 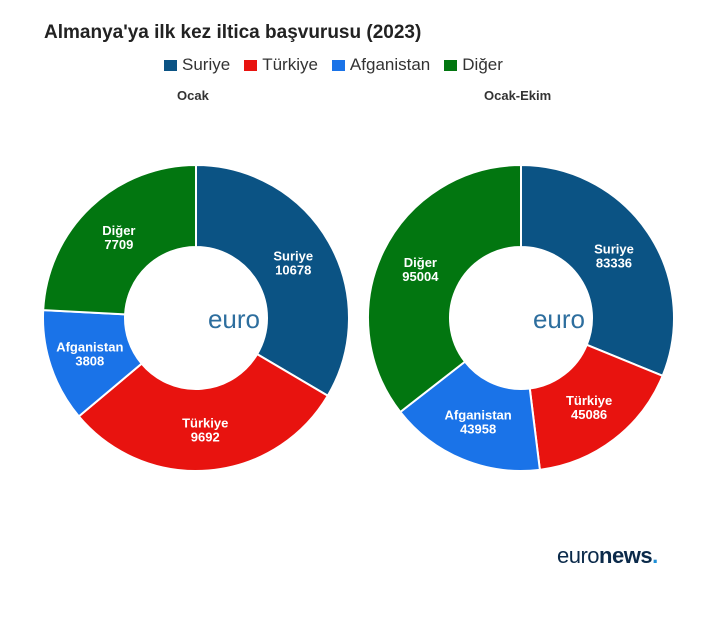 What do you see at coordinates (193, 95) in the screenshot?
I see `subtitle-left: Ocak` at bounding box center [193, 95].